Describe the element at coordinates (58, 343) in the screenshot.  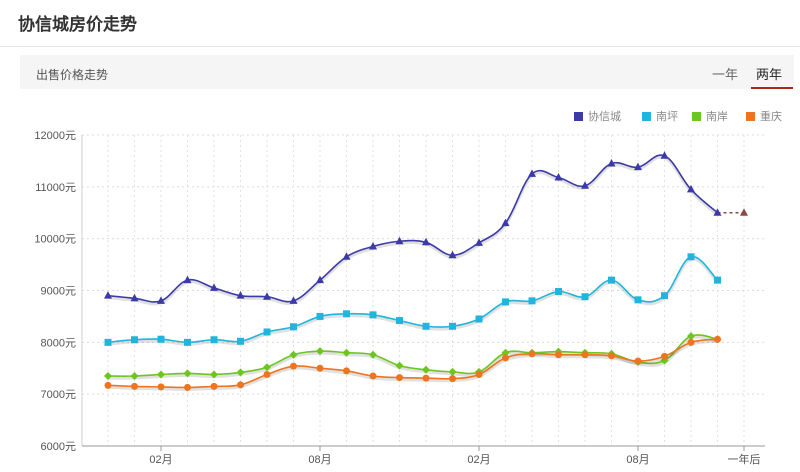
I see `y-tick-label: 8000元` at that location.